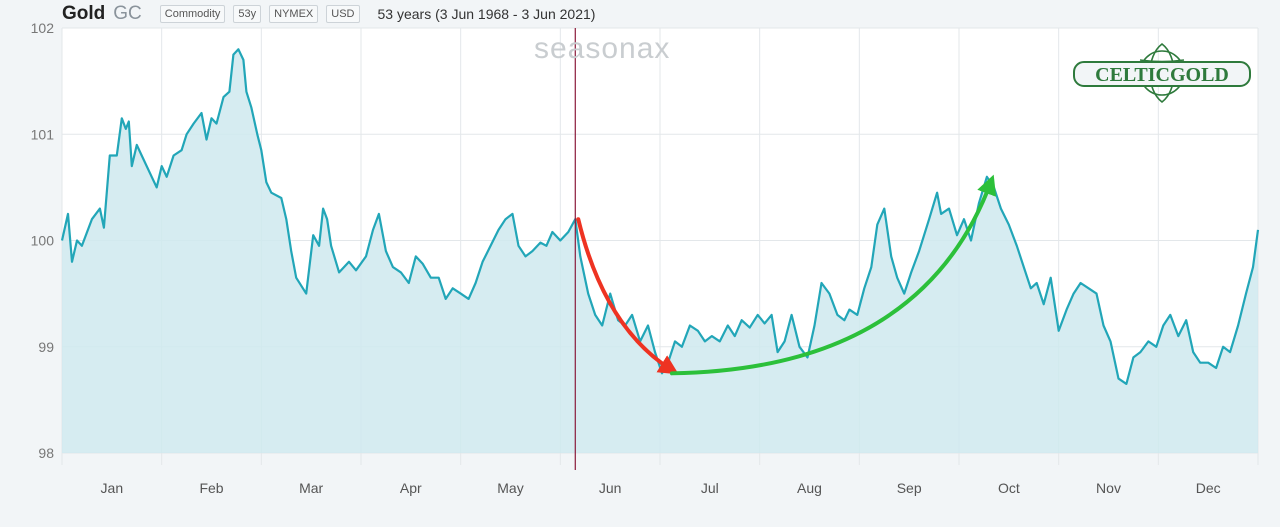 The width and height of the screenshot is (1280, 527). What do you see at coordinates (1009, 488) in the screenshot?
I see `x-tick-label-oct: Oct` at bounding box center [1009, 488].